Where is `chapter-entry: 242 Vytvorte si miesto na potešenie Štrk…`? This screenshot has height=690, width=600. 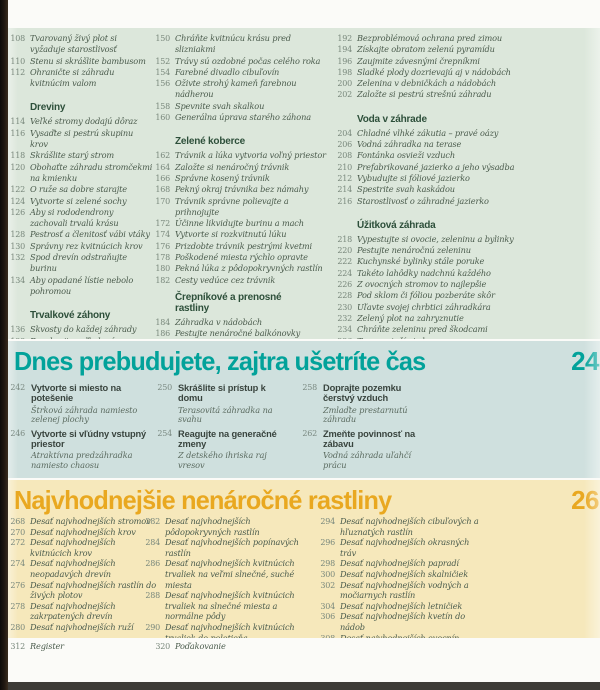 chapter-entry: 242 Vytvorte si miesto na potešenie Štrk… is located at coordinates (83, 404).